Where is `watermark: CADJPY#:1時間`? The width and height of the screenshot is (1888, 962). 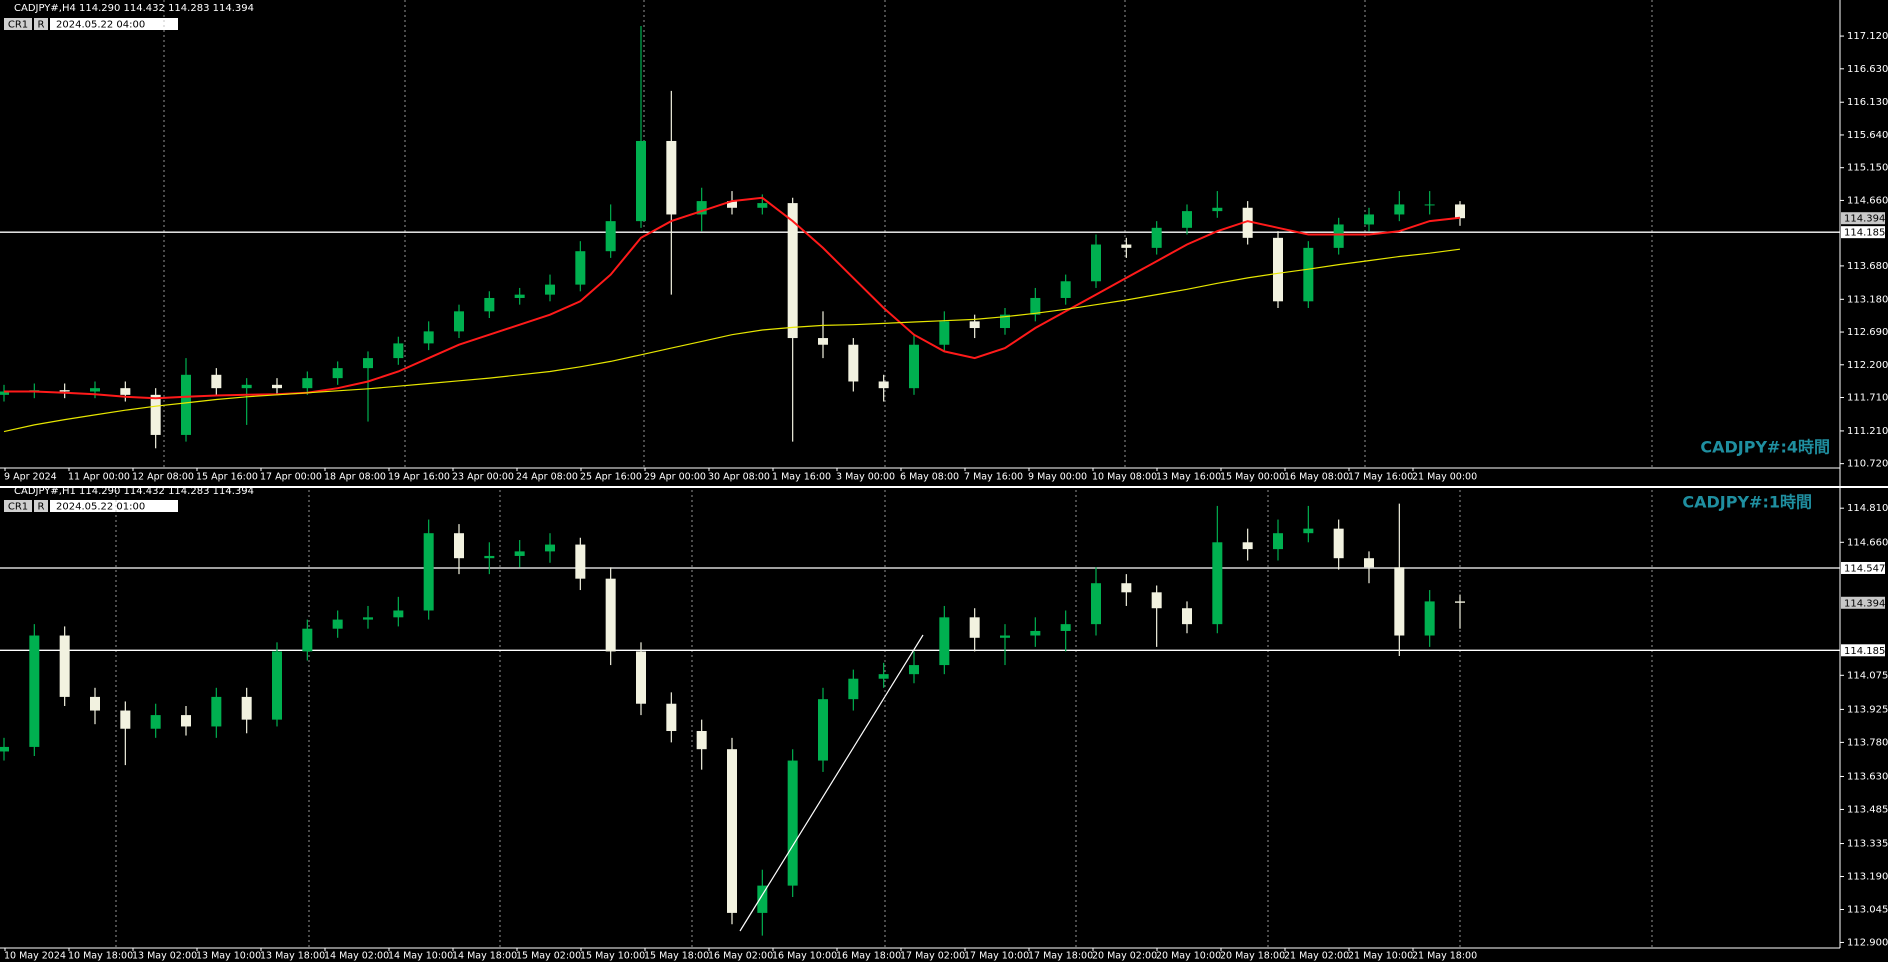
watermark: CADJPY#:1時間 is located at coordinates (1747, 502).